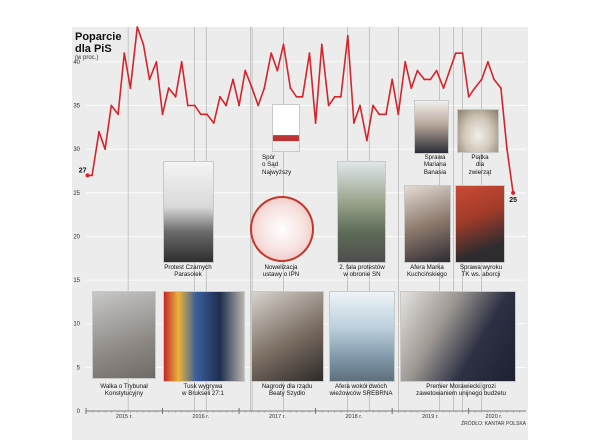  Describe the element at coordinates (76, 194) in the screenshot. I see `y-tick-label: 25` at that location.